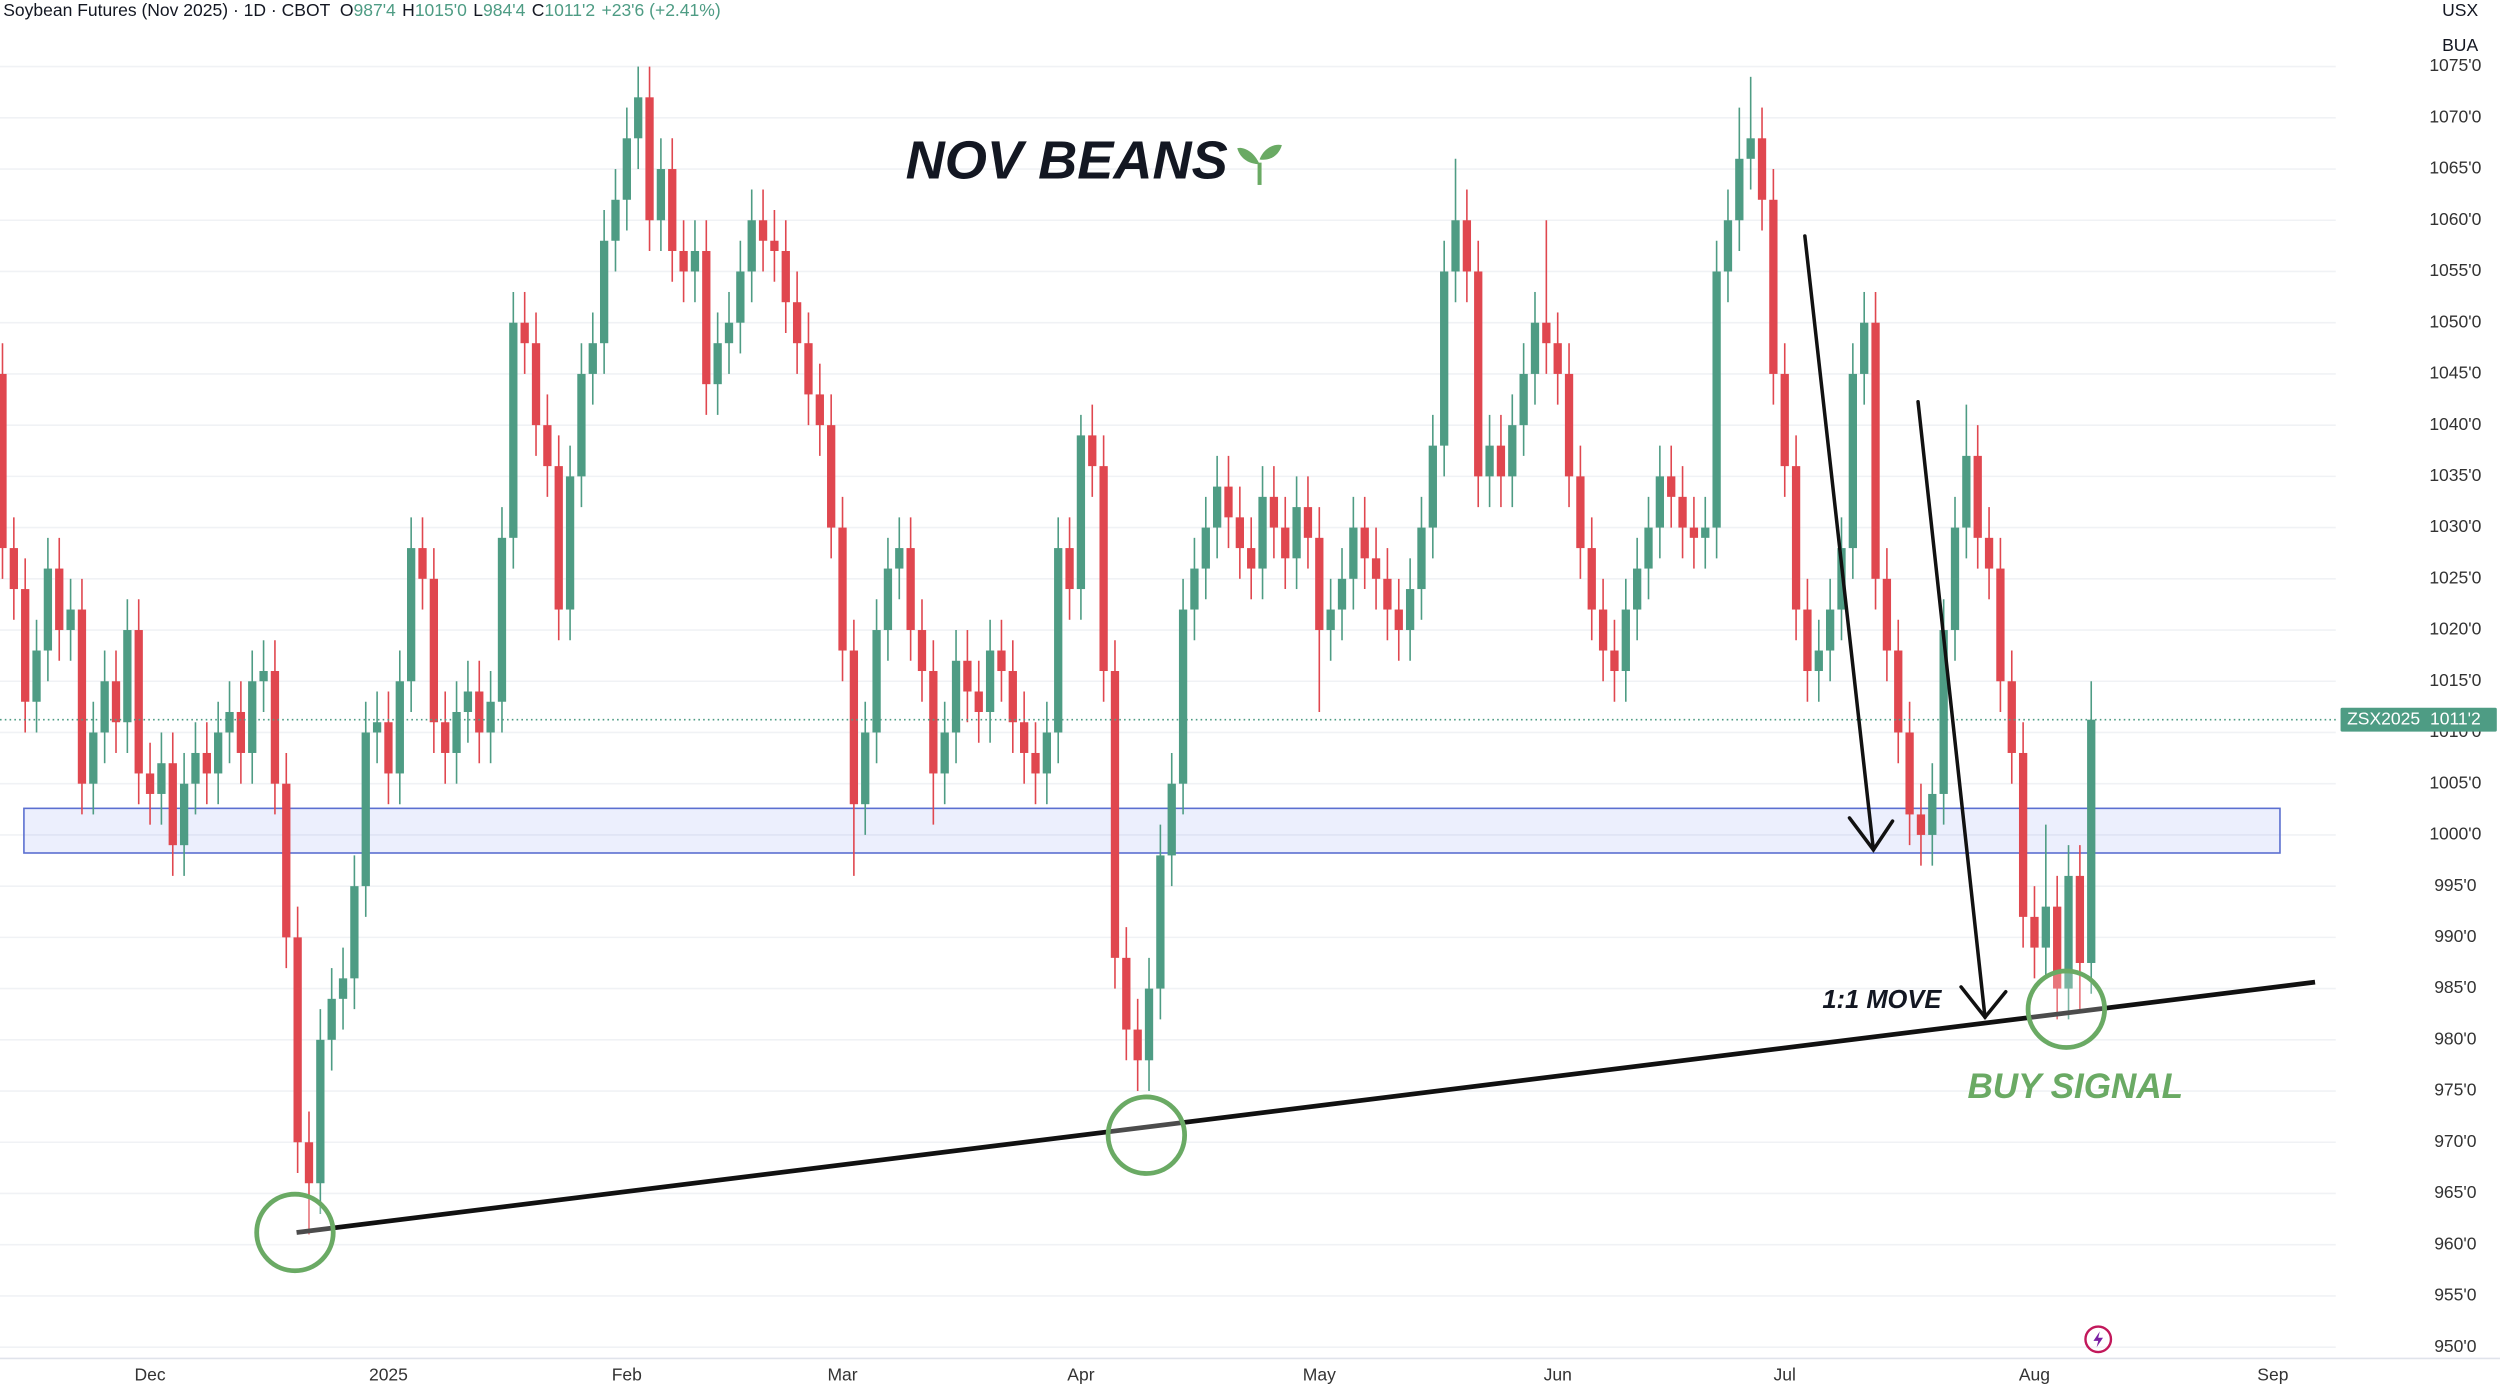 This screenshot has height=1386, width=2500. What do you see at coordinates (1259, 164) in the screenshot?
I see `sprout-icon` at bounding box center [1259, 164].